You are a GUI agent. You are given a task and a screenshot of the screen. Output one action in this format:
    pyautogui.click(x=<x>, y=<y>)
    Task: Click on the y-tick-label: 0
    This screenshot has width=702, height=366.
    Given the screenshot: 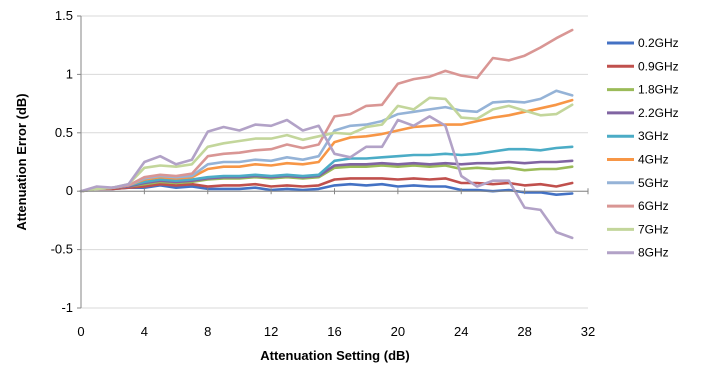 What is the action you would take?
    pyautogui.click(x=69, y=190)
    